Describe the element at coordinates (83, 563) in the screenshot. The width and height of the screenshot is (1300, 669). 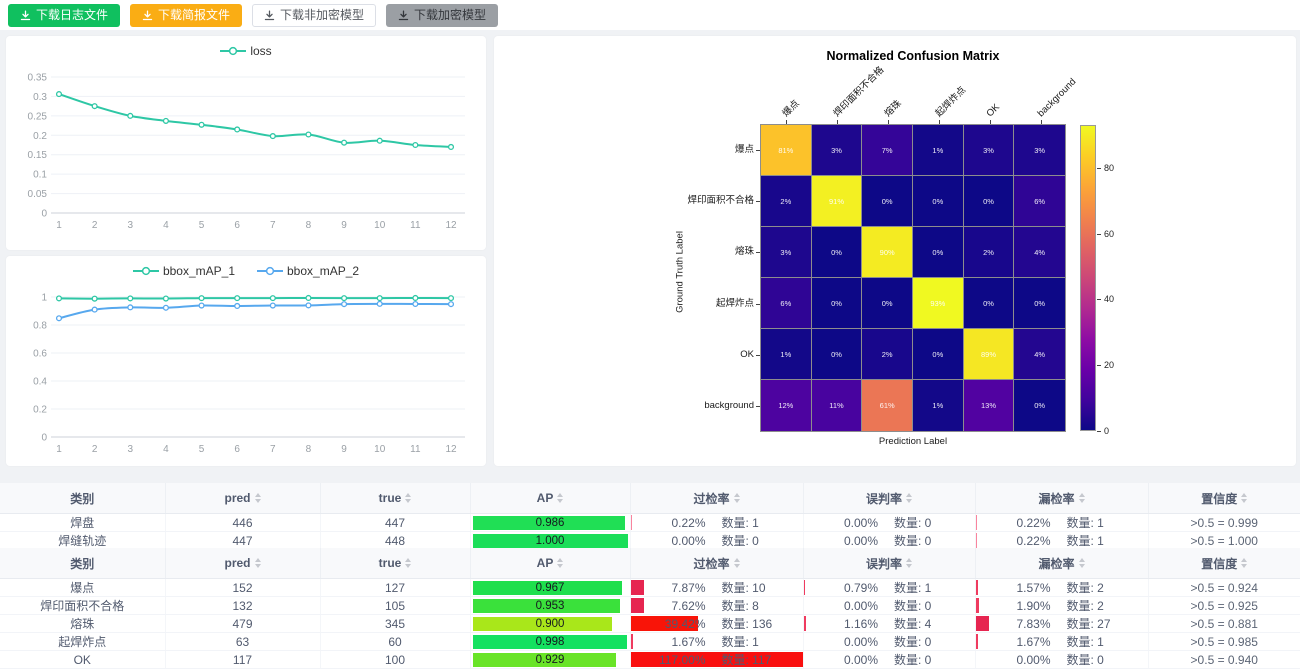
I see `column-header-类别: 类别` at that location.